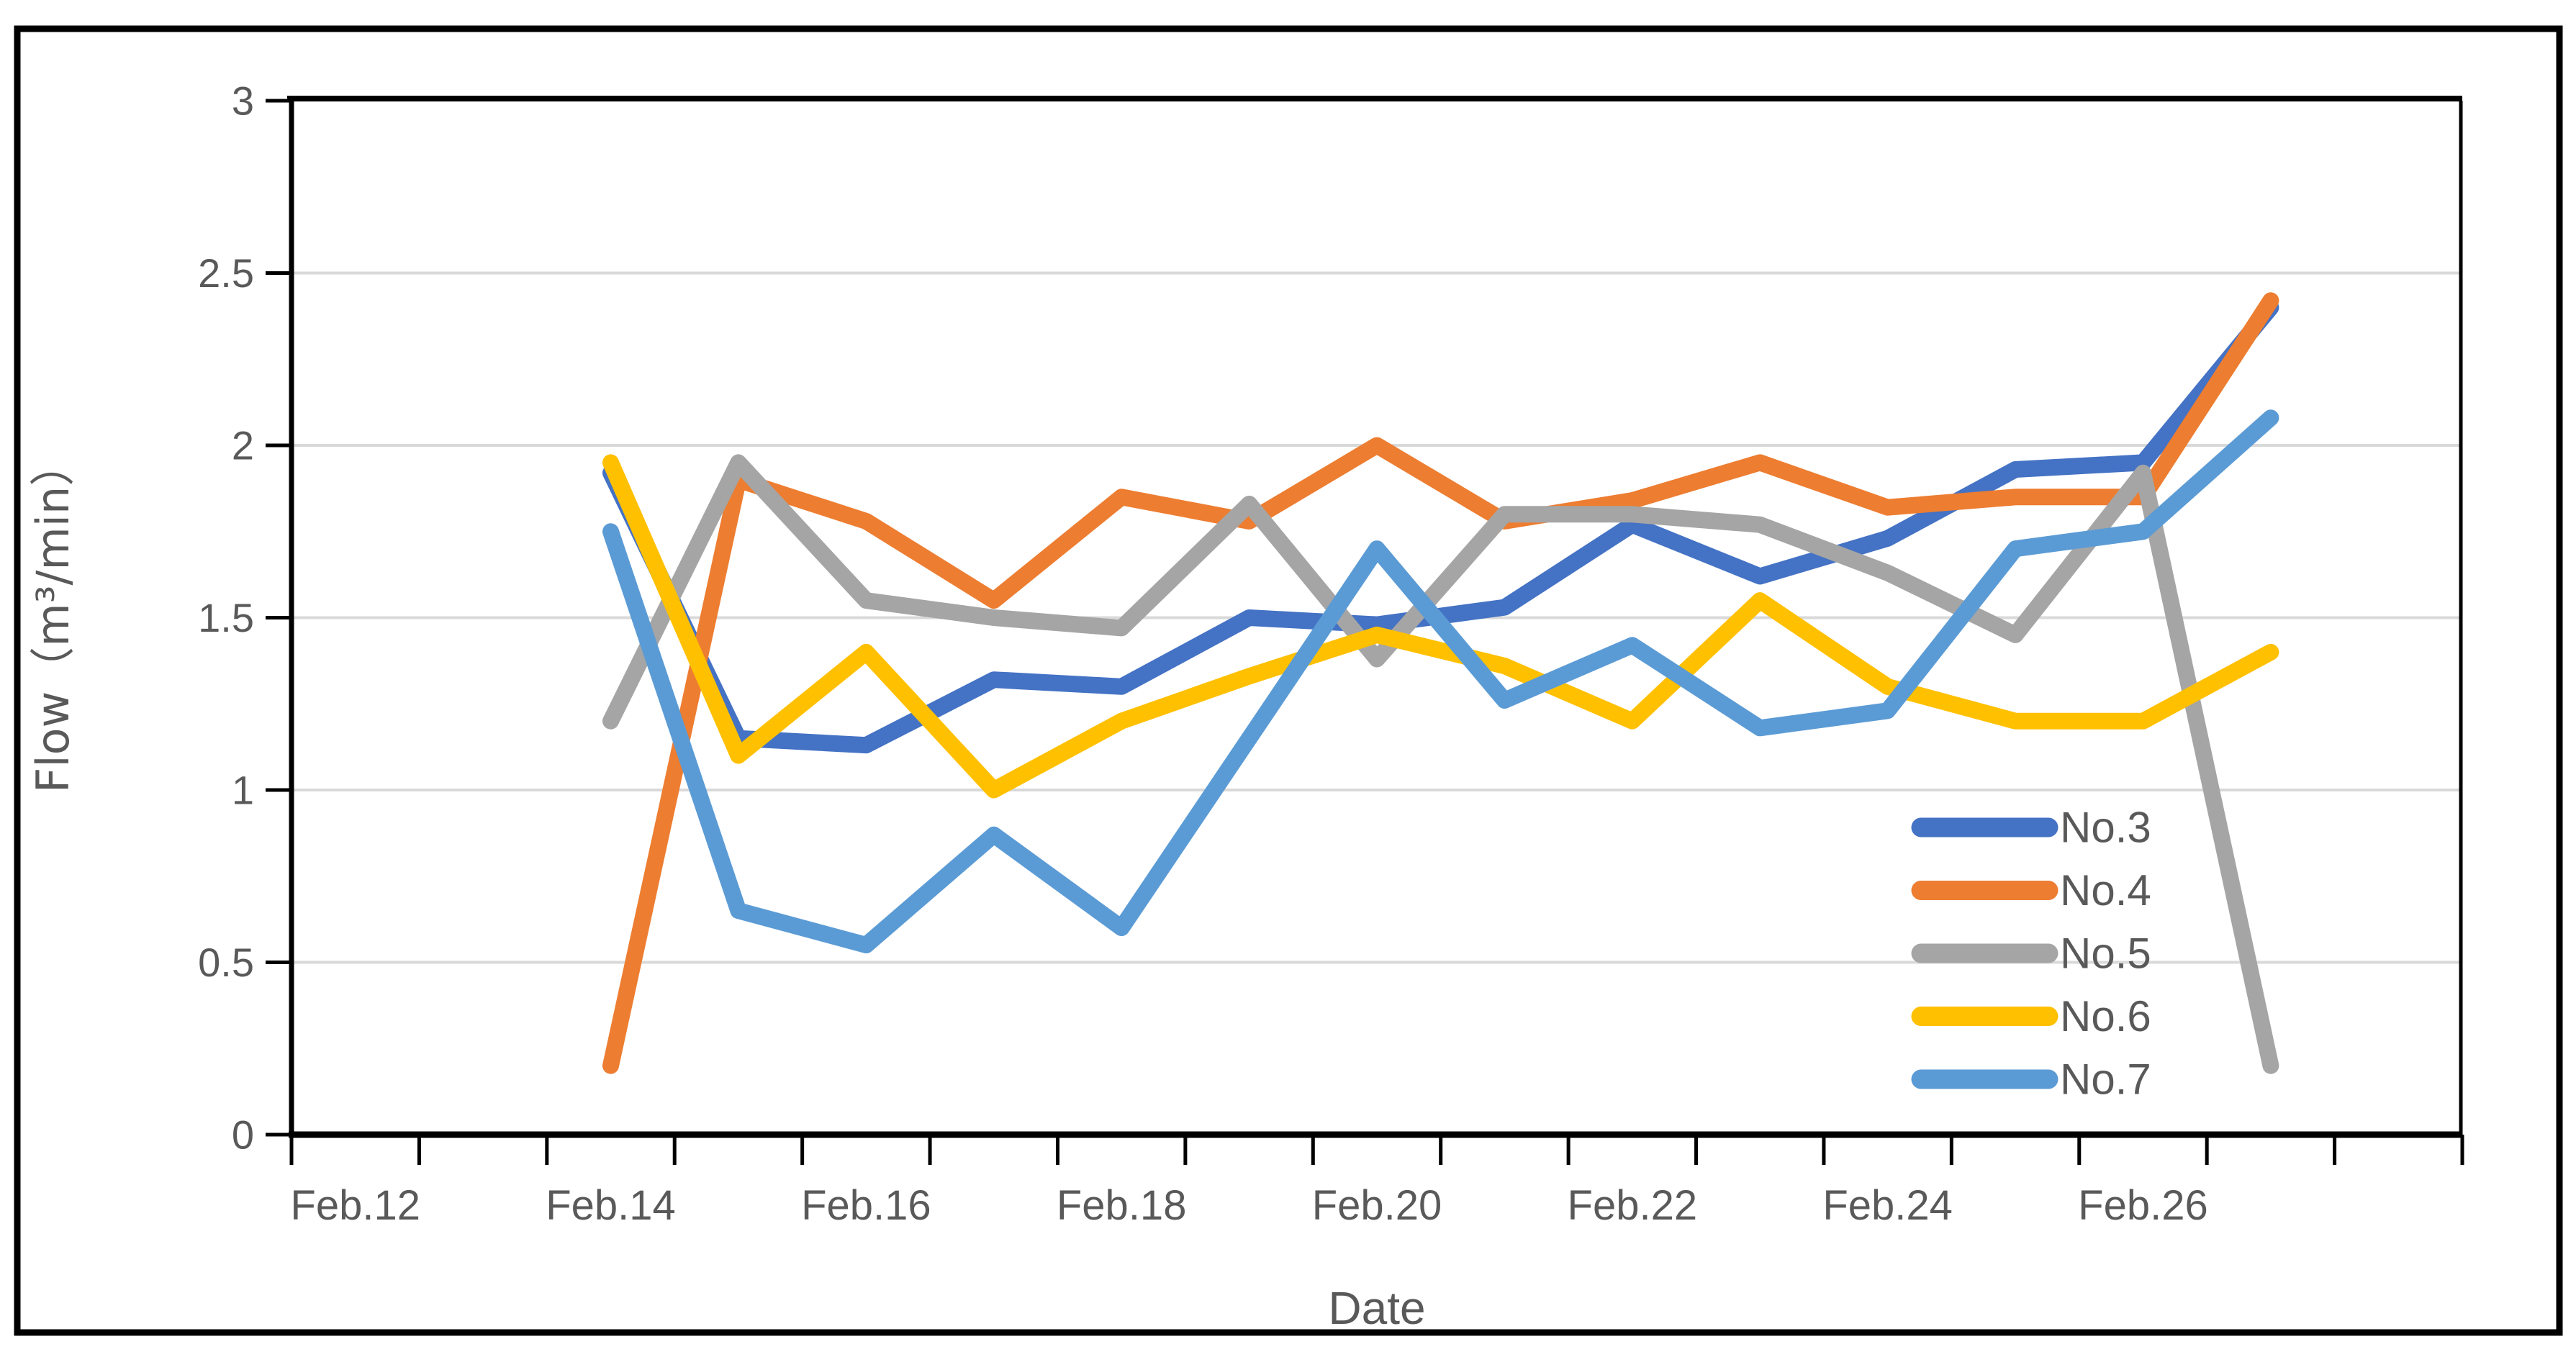 The width and height of the screenshot is (2576, 1362). I want to click on legend-item-No.4: No.4, so click(2031, 890).